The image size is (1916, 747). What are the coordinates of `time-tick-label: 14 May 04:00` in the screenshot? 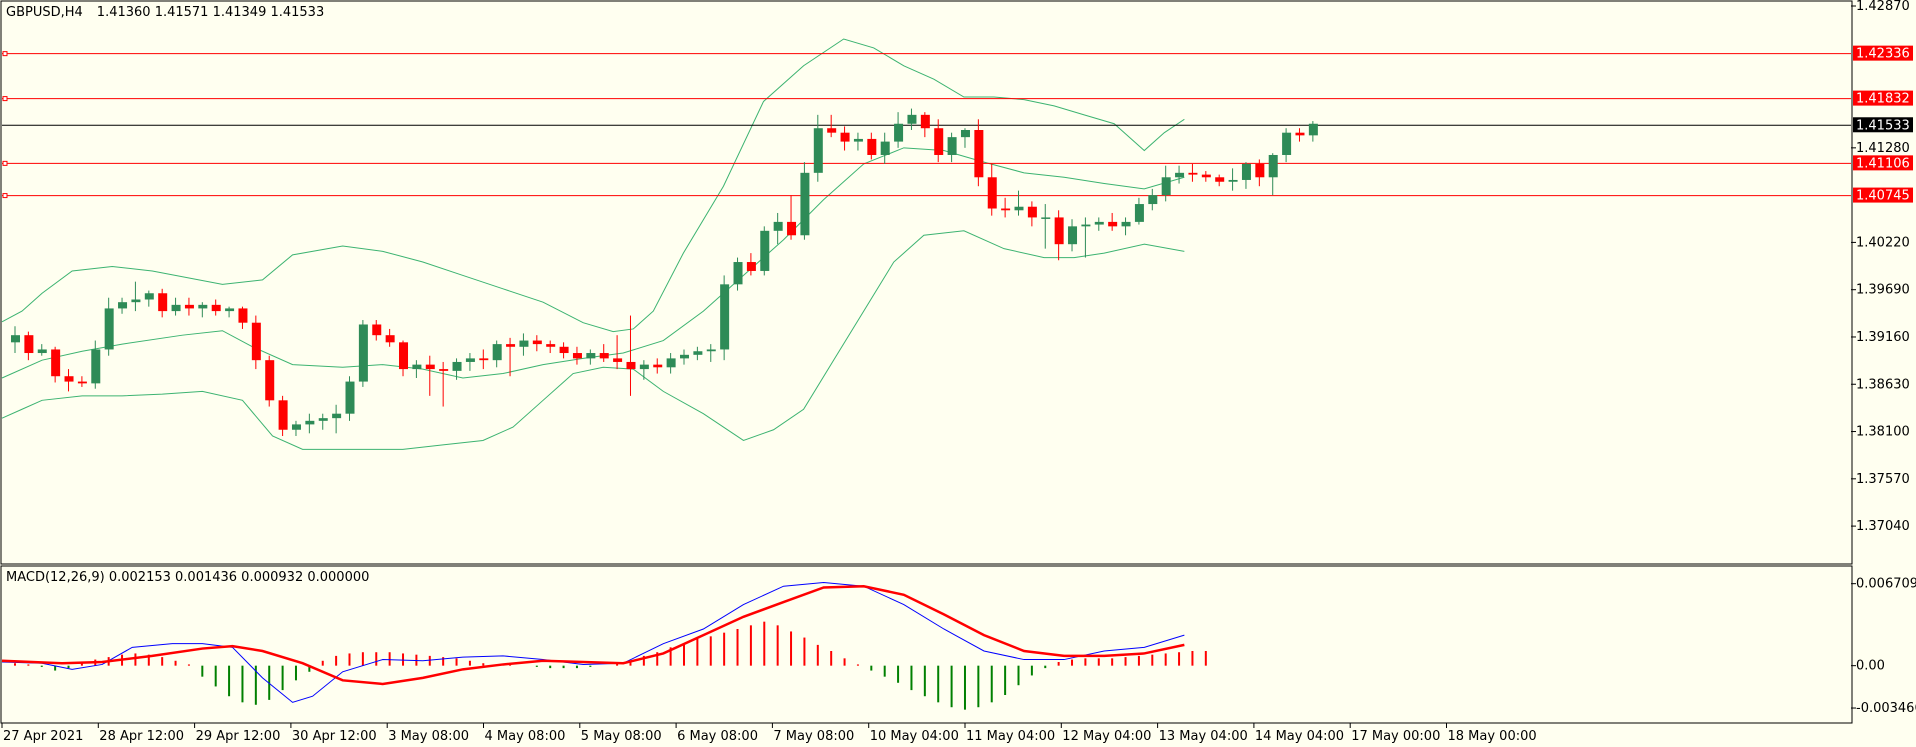 It's located at (1299, 736).